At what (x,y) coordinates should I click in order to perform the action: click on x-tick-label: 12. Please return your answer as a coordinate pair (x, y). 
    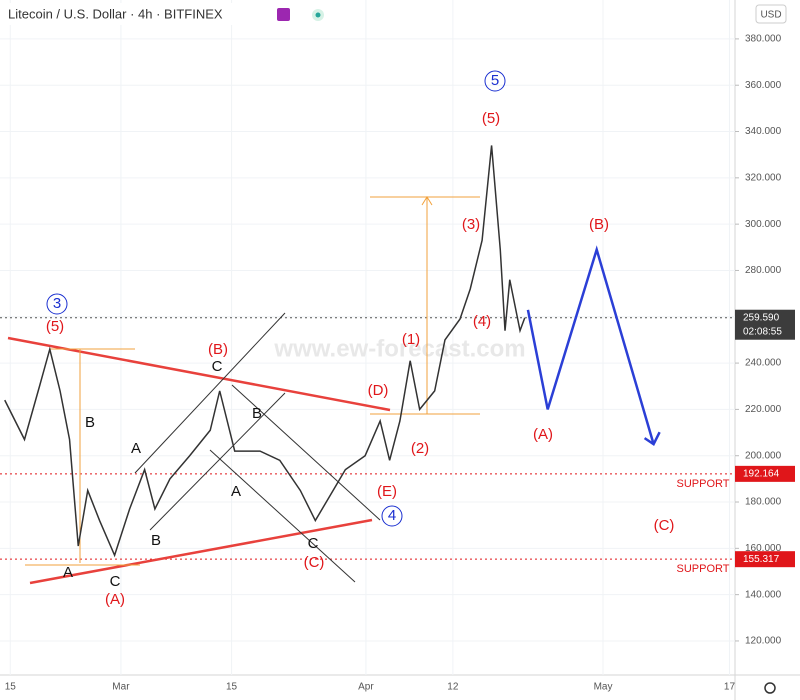
    Looking at the image, I should click on (453, 687).